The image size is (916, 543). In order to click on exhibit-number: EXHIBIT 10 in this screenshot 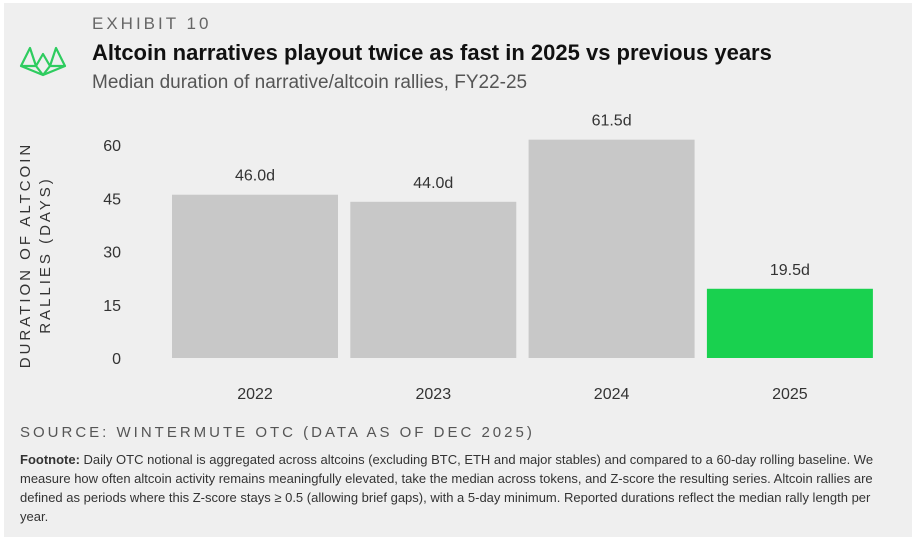, I will do `click(152, 23)`.